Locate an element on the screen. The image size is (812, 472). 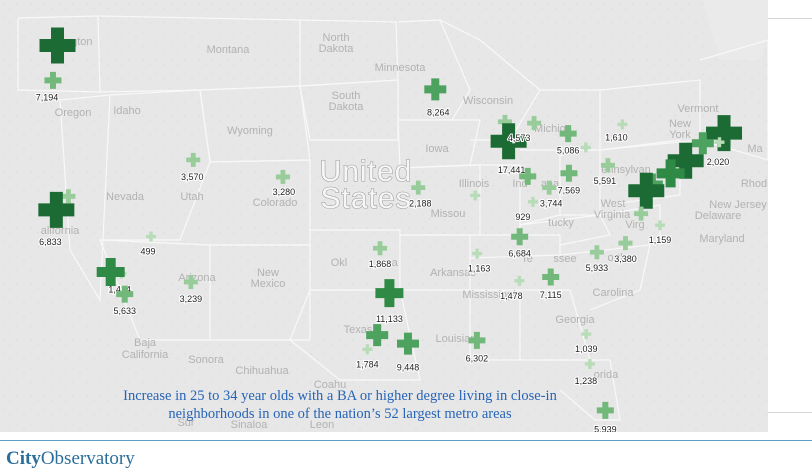
metro-marker-denver: 3,280 is located at coordinates (284, 183).